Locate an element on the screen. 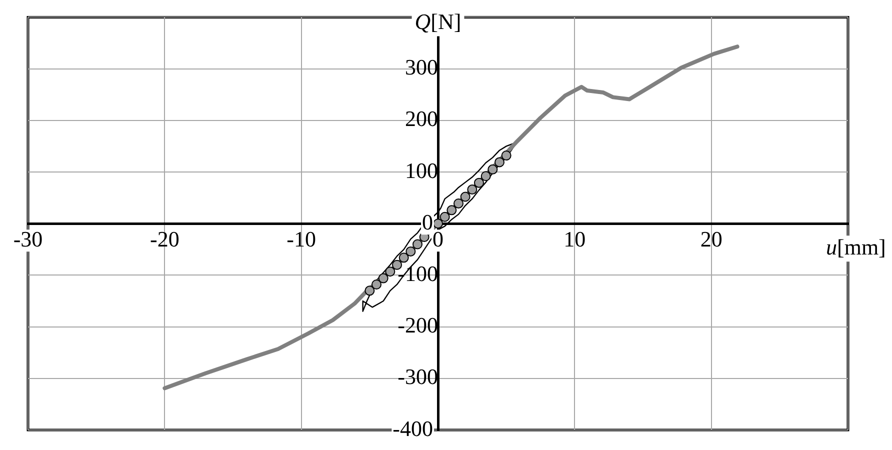 This screenshot has height=450, width=892. y-tick-label: -400 is located at coordinates (412, 428).